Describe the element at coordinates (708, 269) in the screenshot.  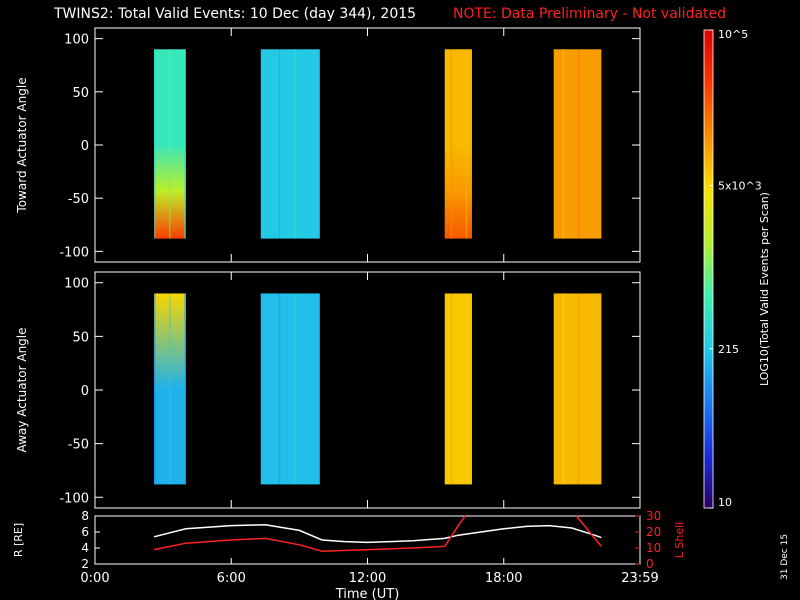
I see `colorbar-strip` at that location.